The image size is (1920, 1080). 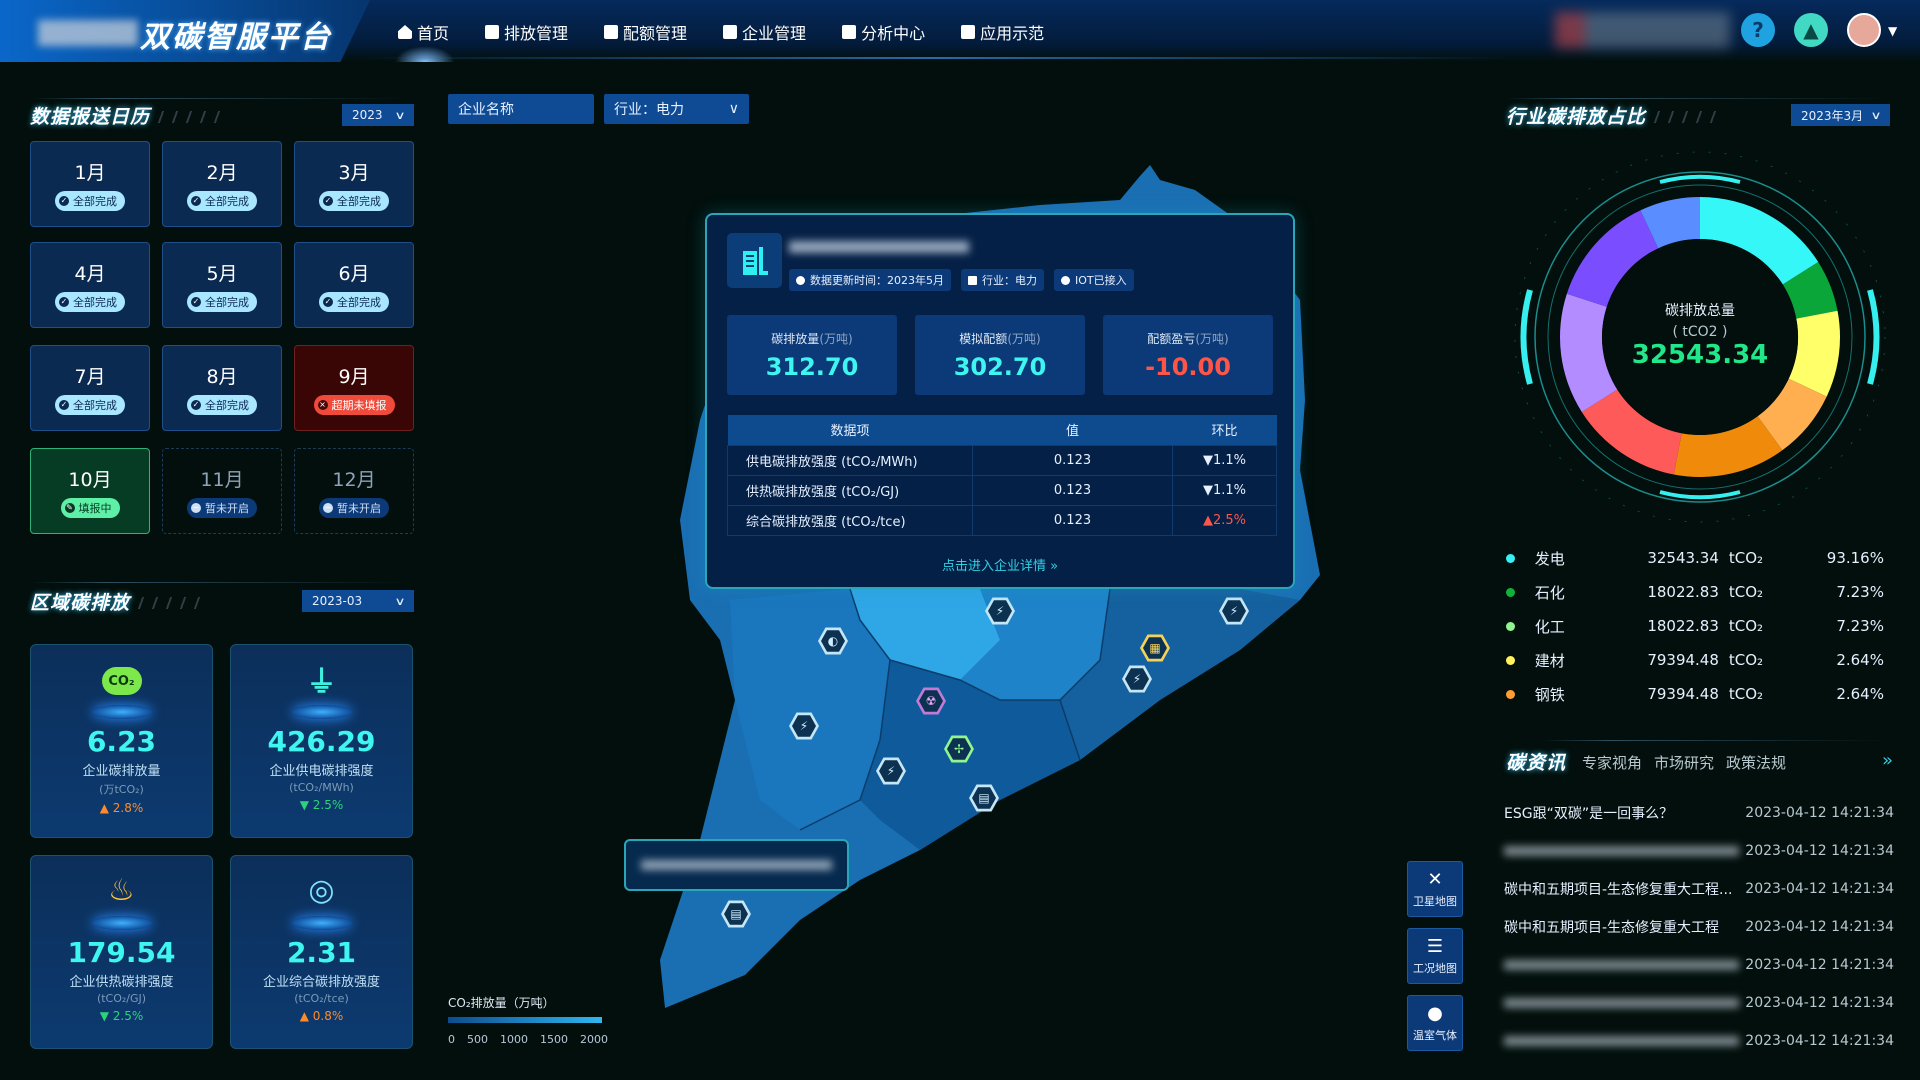 What do you see at coordinates (1589, 814) in the screenshot?
I see `news-title: ESG跟“双碳”是一回事么？` at bounding box center [1589, 814].